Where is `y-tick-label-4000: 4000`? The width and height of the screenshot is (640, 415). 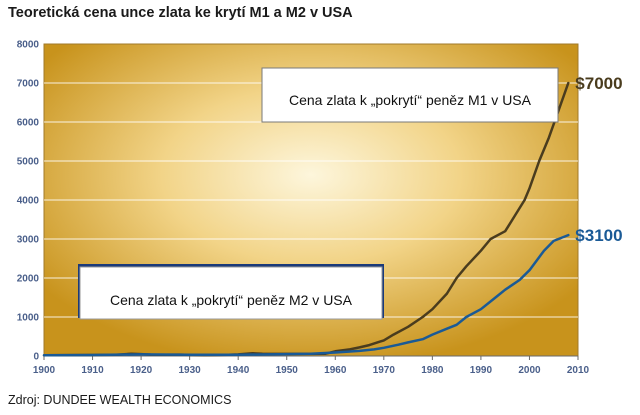 y-tick-label-4000: 4000 is located at coordinates (28, 201).